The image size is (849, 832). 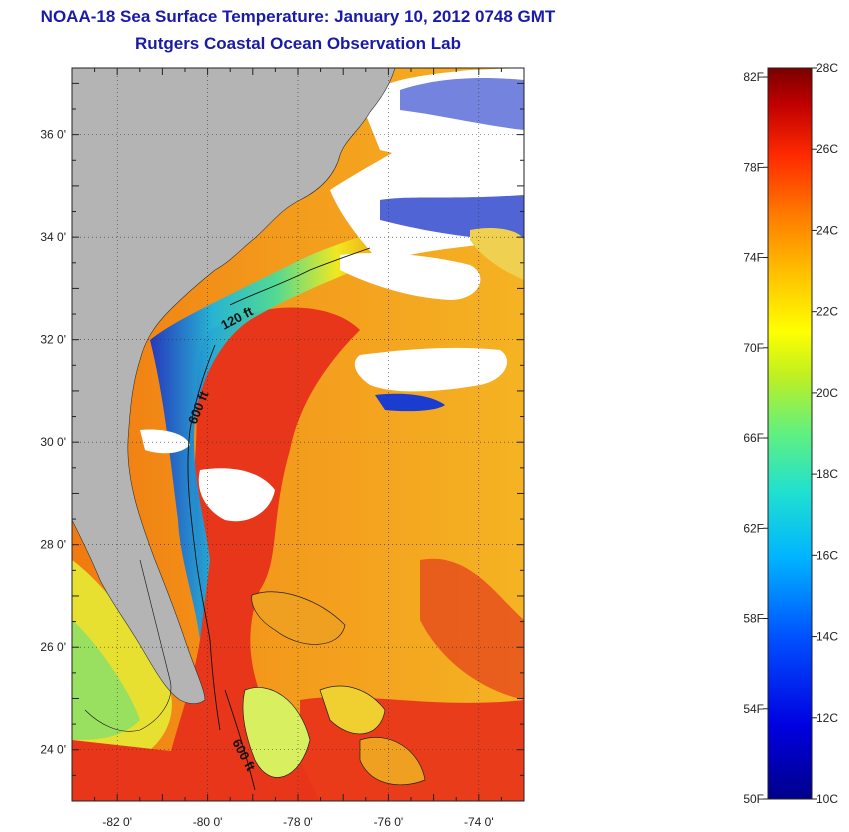 What do you see at coordinates (208, 822) in the screenshot?
I see `lon-label: -80 0'` at bounding box center [208, 822].